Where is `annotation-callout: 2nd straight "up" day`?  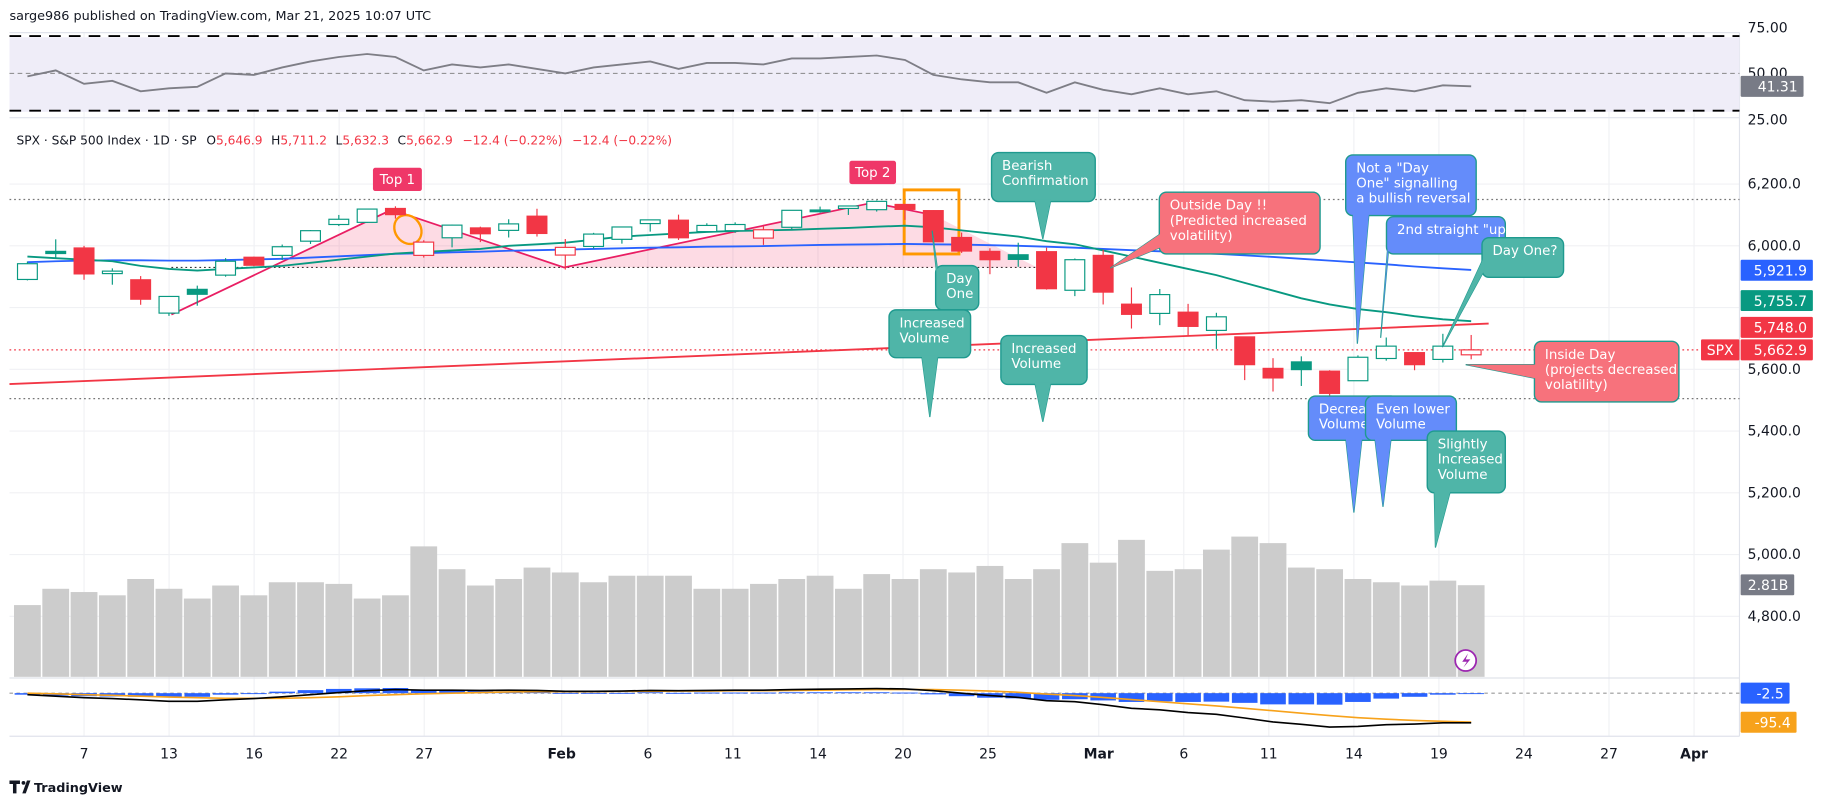
annotation-callout: 2nd straight "up" day is located at coordinates (1460, 276).